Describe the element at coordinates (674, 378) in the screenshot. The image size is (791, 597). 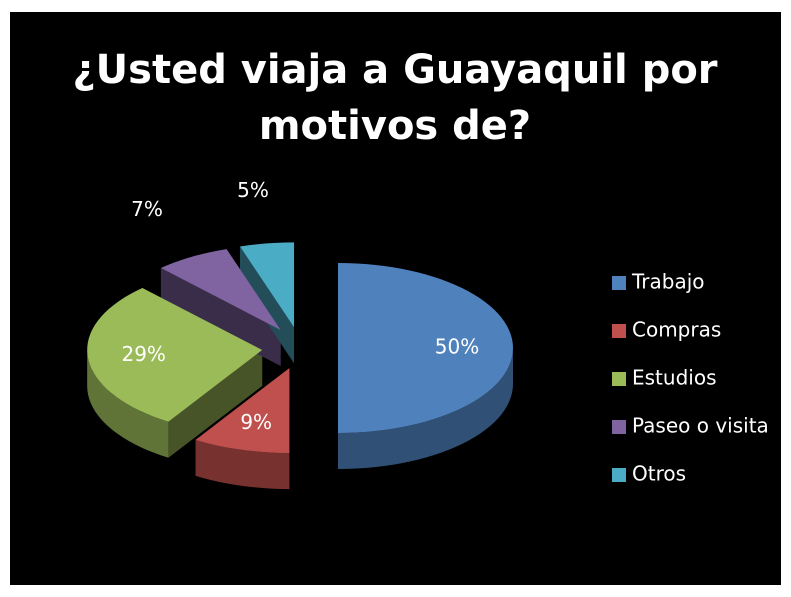
I see `legend-label: Estudios` at that location.